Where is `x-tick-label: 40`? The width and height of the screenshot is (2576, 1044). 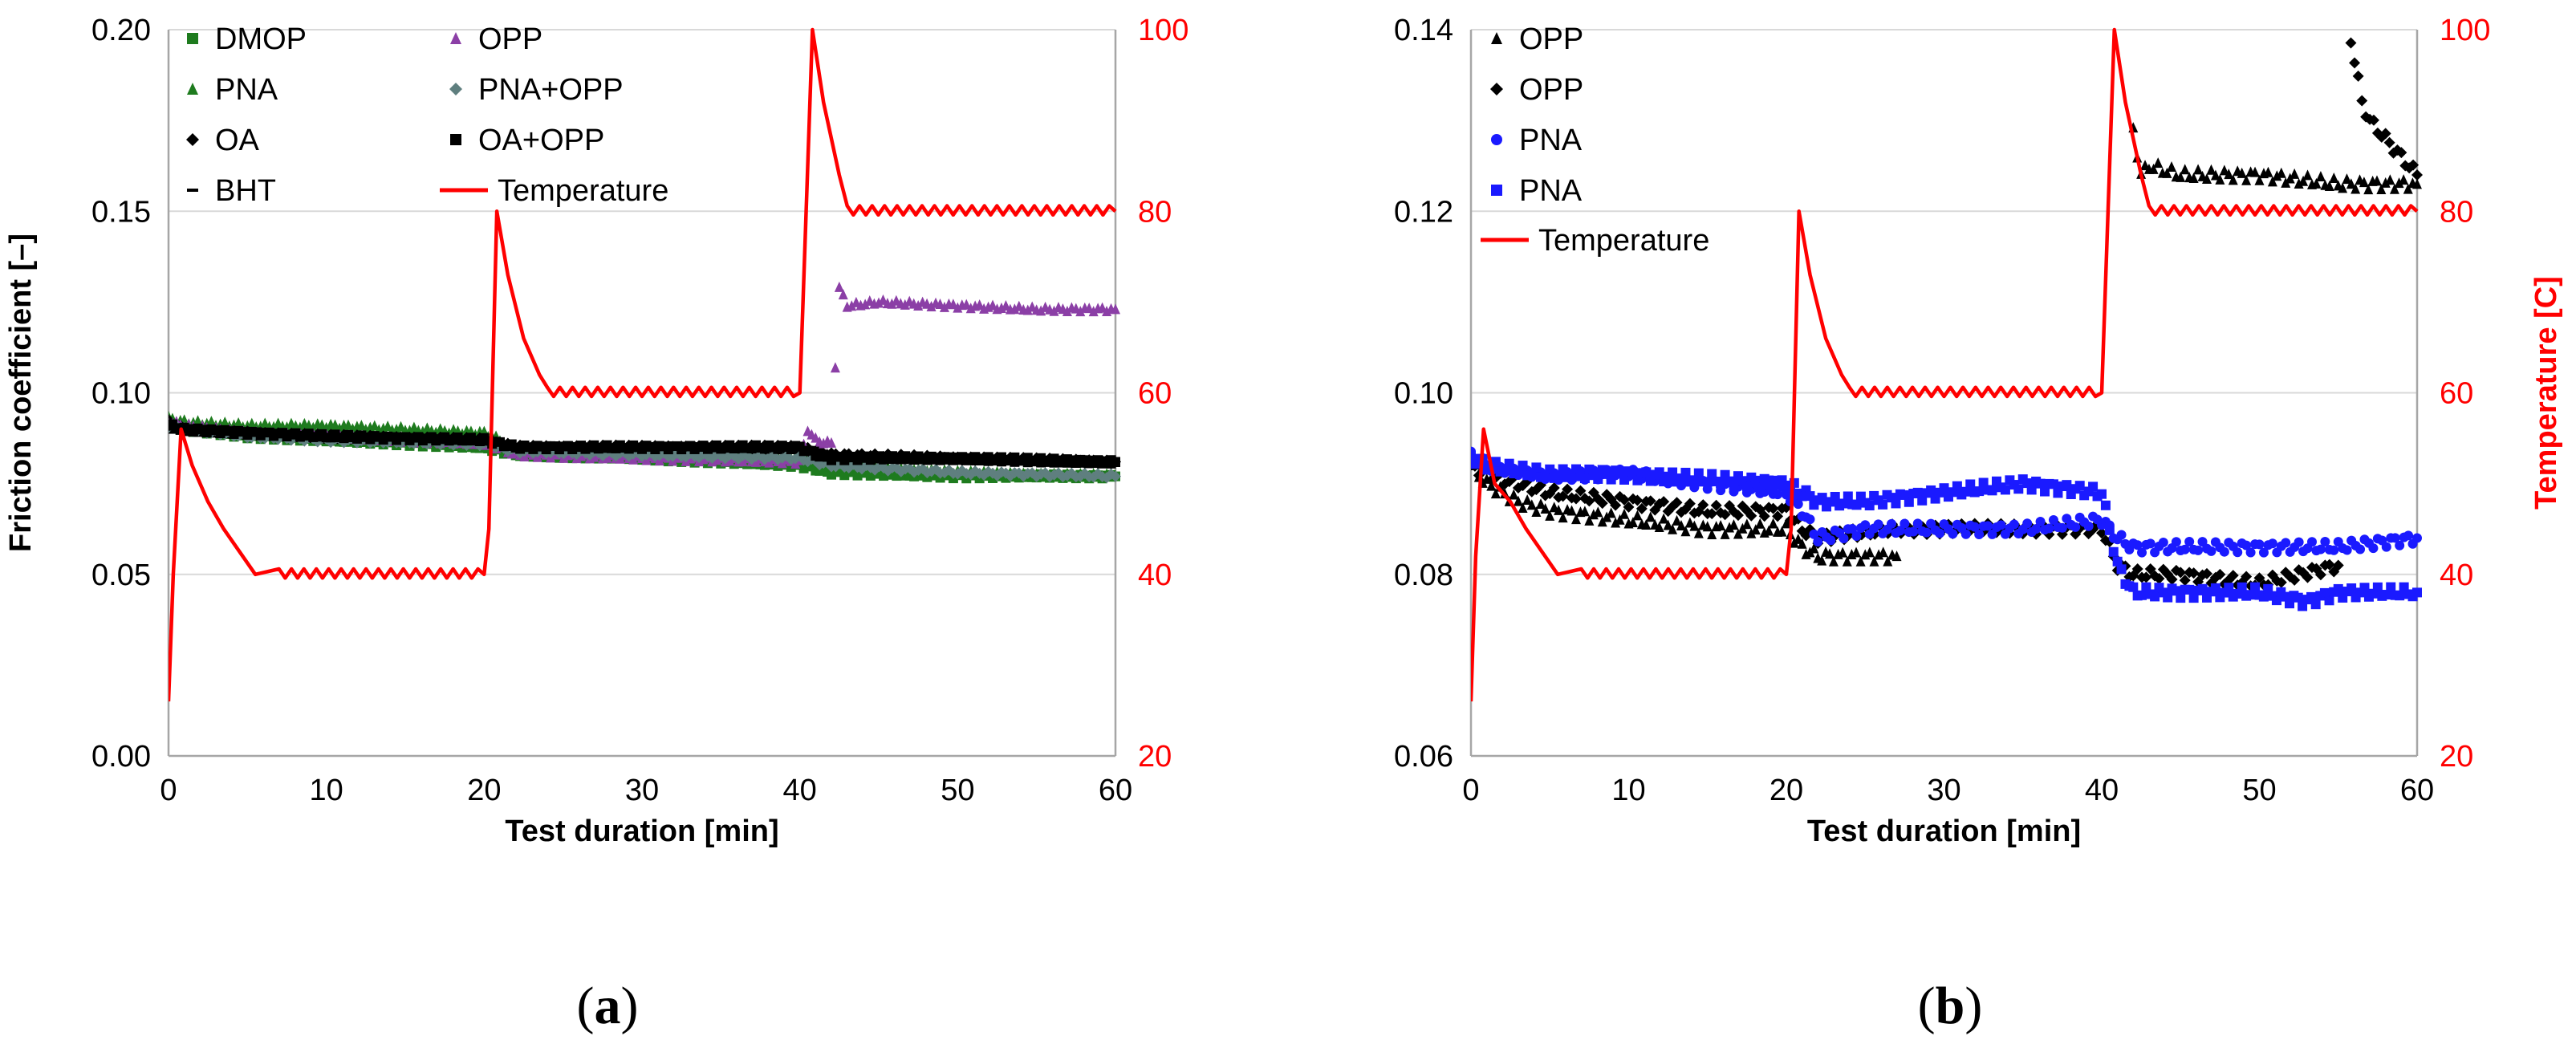
x-tick-label: 40 is located at coordinates (2102, 790).